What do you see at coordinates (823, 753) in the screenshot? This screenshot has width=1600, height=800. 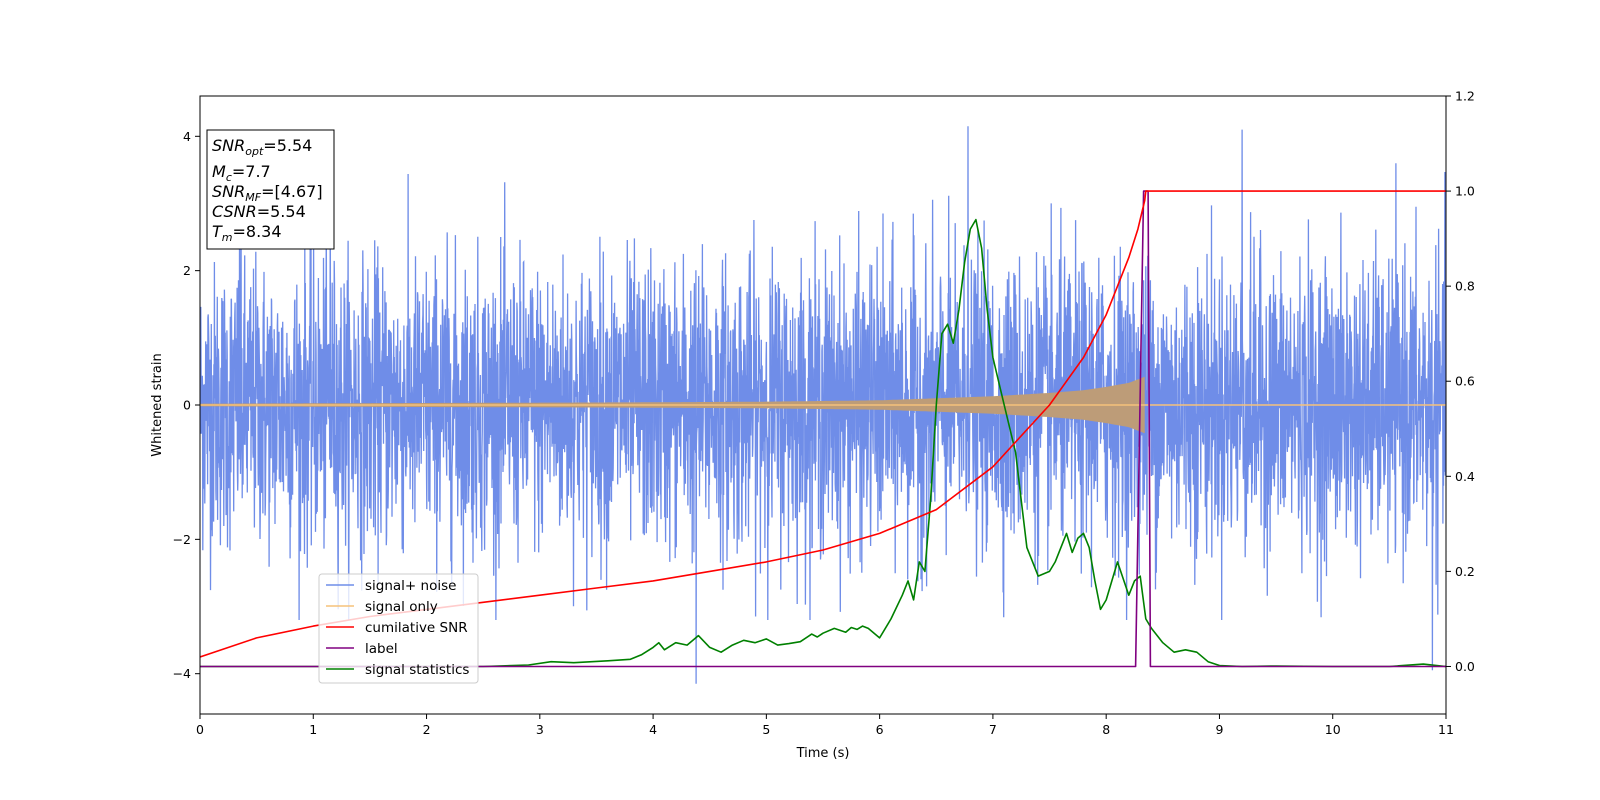 I see `x-axis-label: Time (s)` at bounding box center [823, 753].